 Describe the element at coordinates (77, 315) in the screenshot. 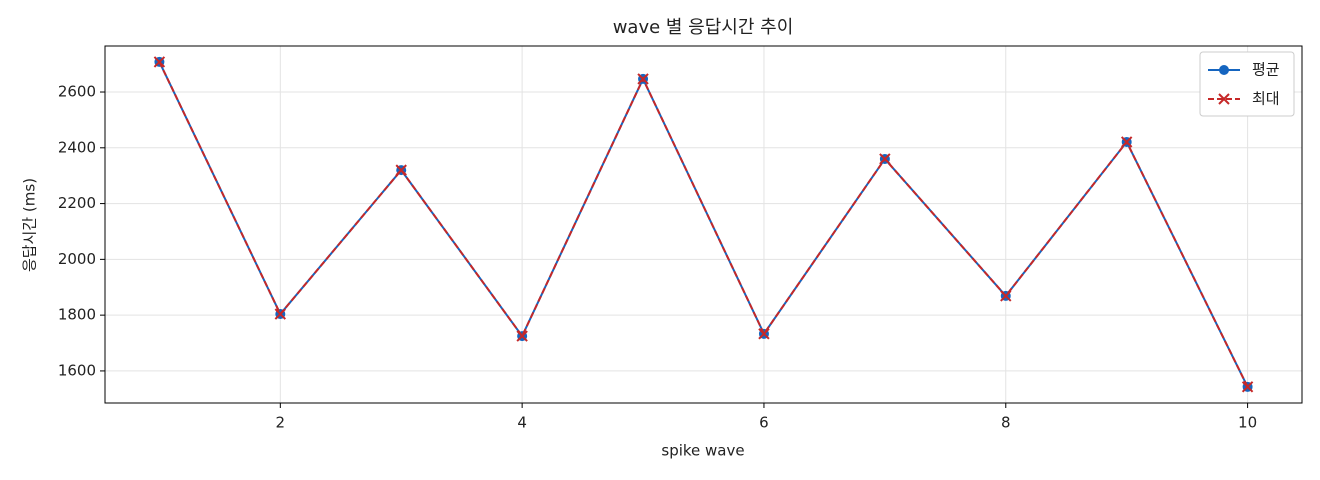

I see `y-tick-label: 1800` at that location.